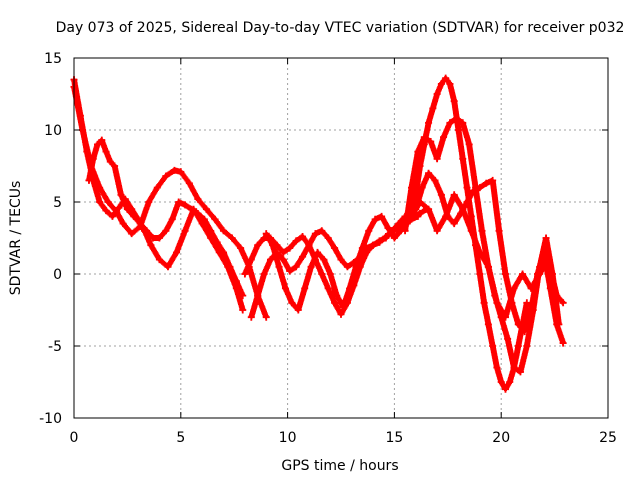 The image size is (640, 480). What do you see at coordinates (57, 275) in the screenshot?
I see `y-tick-label: 0` at bounding box center [57, 275].